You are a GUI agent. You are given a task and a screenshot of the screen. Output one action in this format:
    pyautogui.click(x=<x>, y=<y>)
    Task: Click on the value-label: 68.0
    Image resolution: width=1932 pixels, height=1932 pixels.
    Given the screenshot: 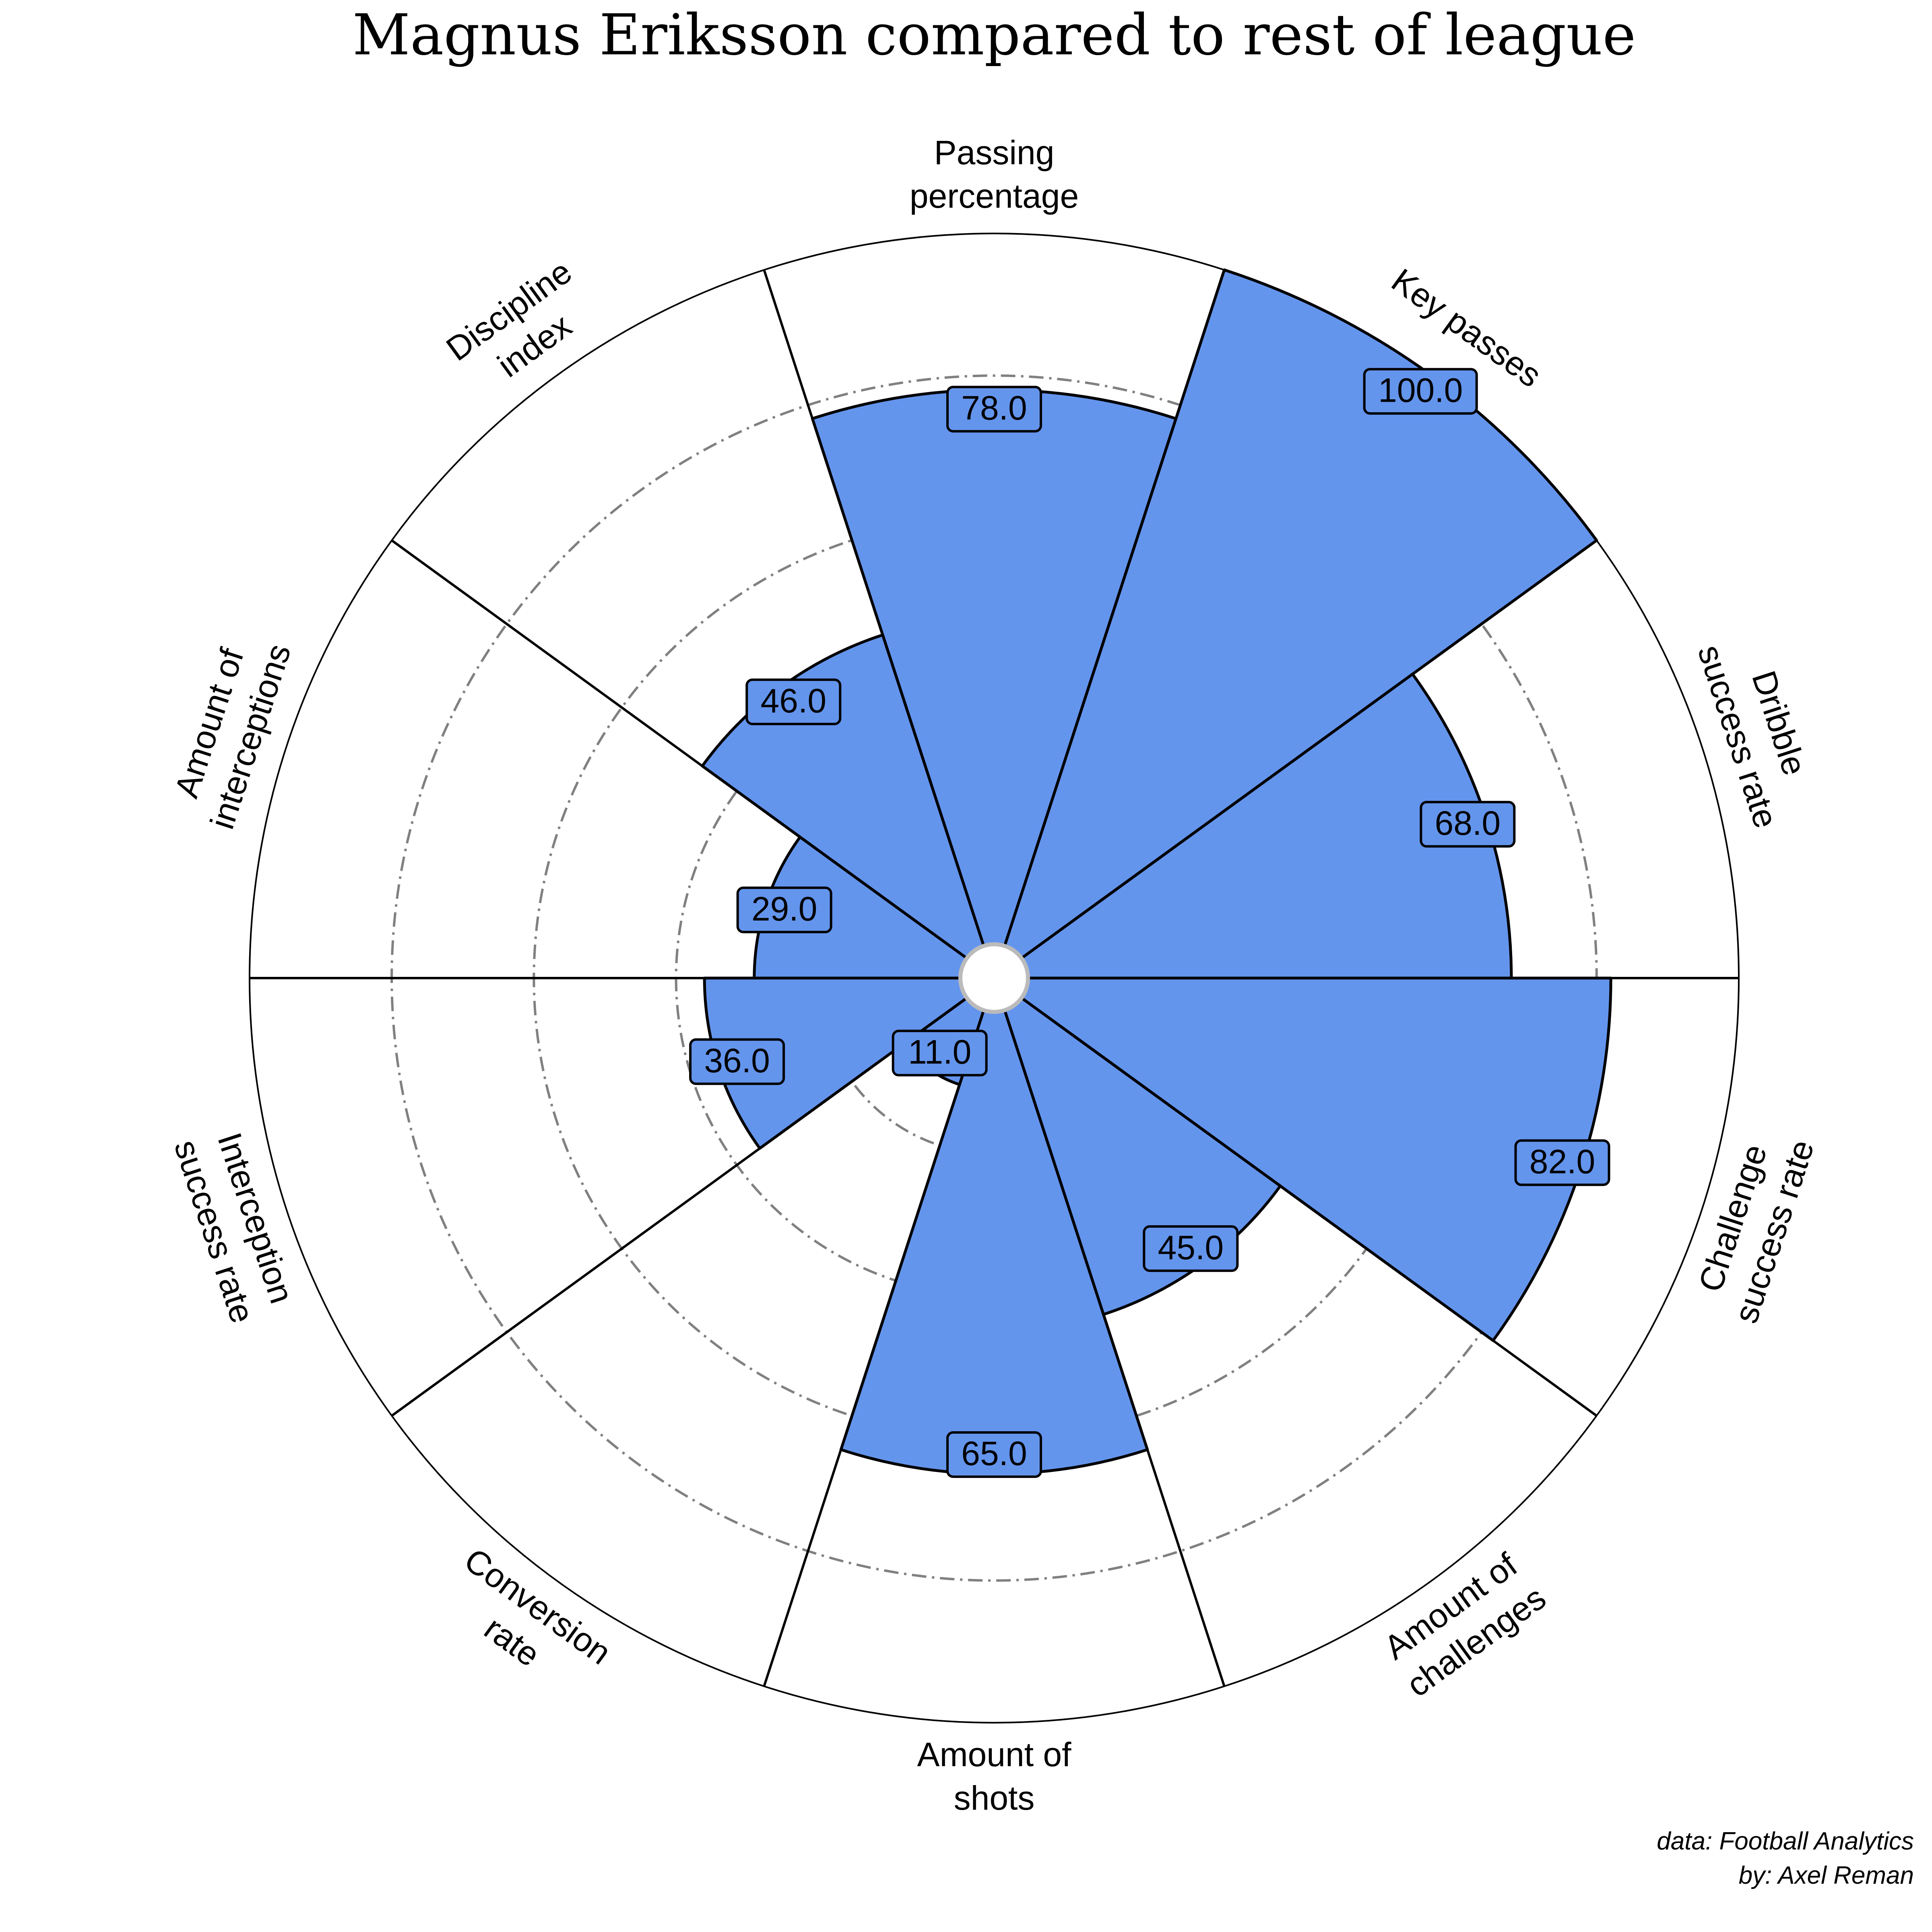 What is the action you would take?
    pyautogui.click(x=1468, y=824)
    